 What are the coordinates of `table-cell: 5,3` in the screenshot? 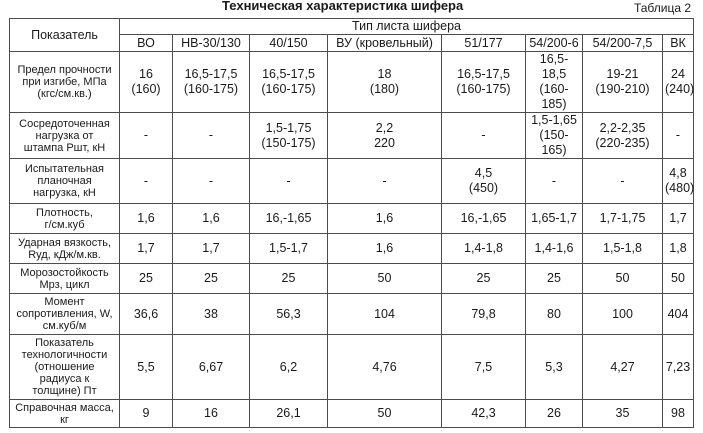 It's located at (554, 367).